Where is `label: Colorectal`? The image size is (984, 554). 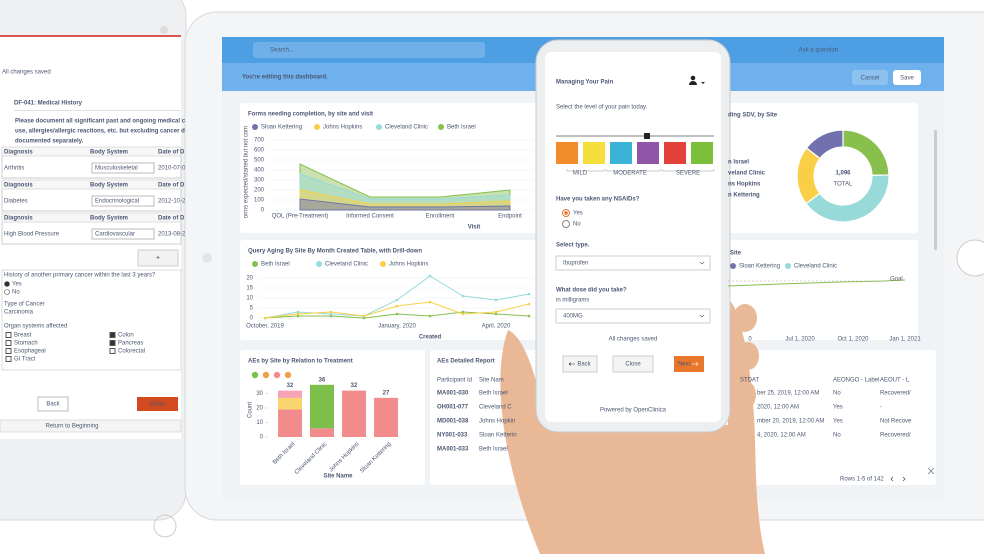
label: Colorectal is located at coordinates (131, 352).